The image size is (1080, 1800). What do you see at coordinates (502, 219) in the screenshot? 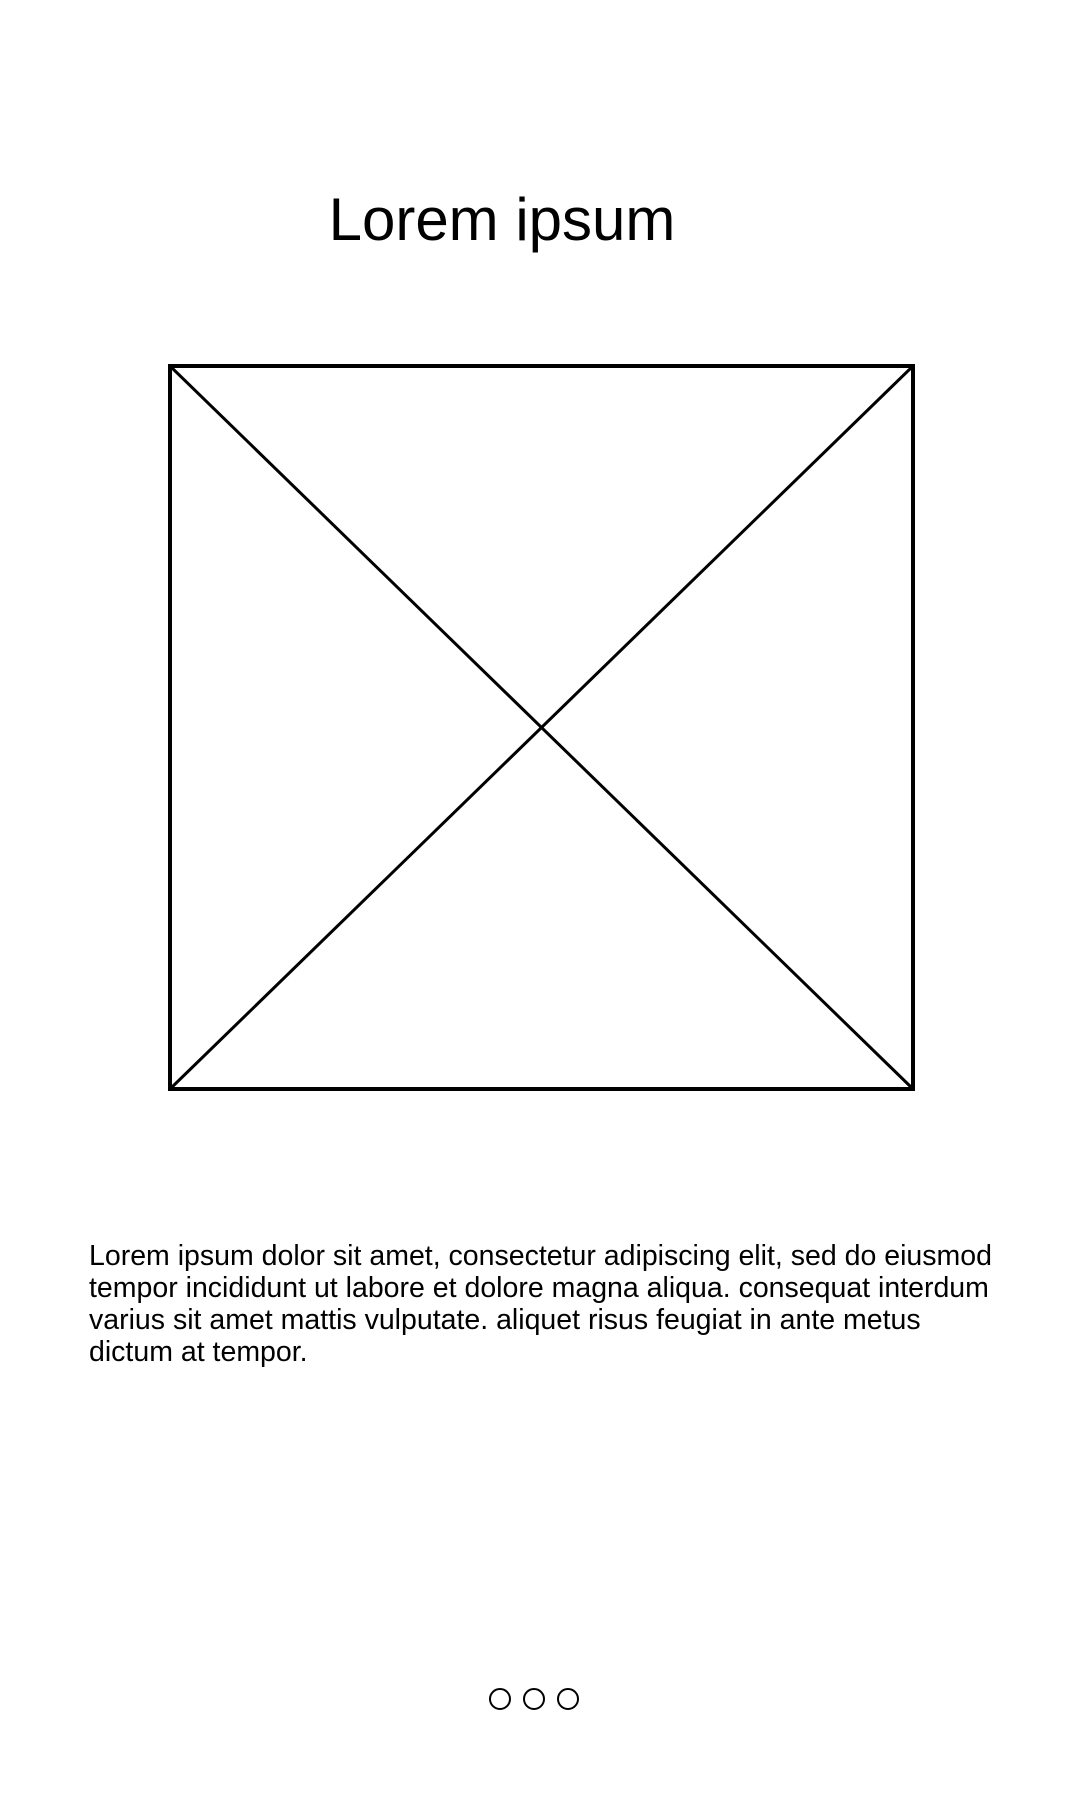
I see `page-title: Lorem ipsum` at bounding box center [502, 219].